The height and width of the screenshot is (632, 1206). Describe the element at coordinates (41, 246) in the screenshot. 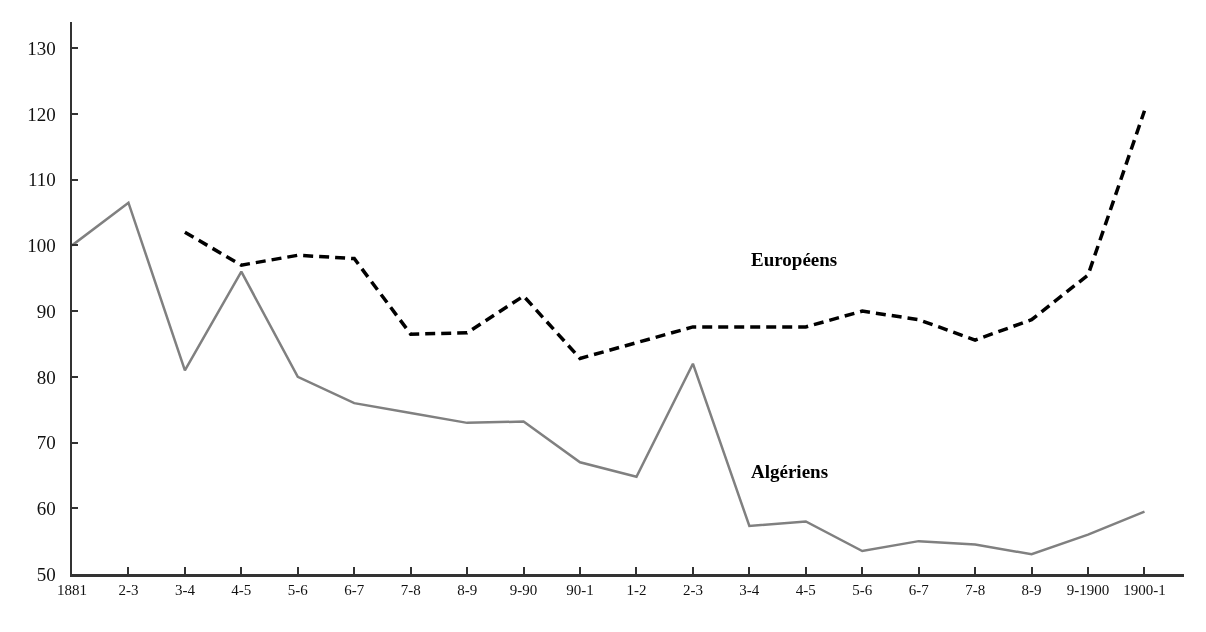

I see `y-tick-label: 100` at that location.